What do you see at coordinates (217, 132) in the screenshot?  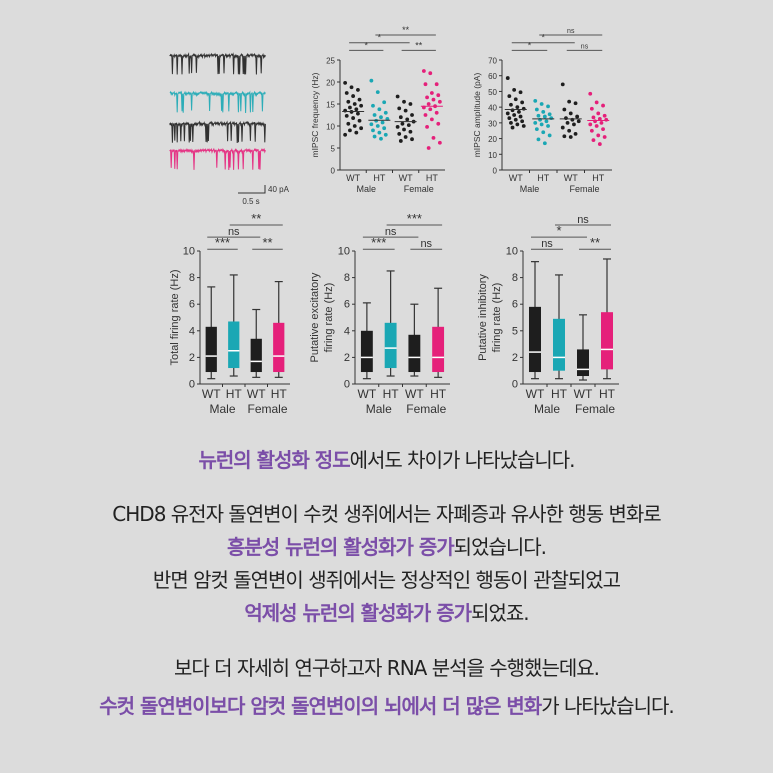 I see `trace-female-wt` at bounding box center [217, 132].